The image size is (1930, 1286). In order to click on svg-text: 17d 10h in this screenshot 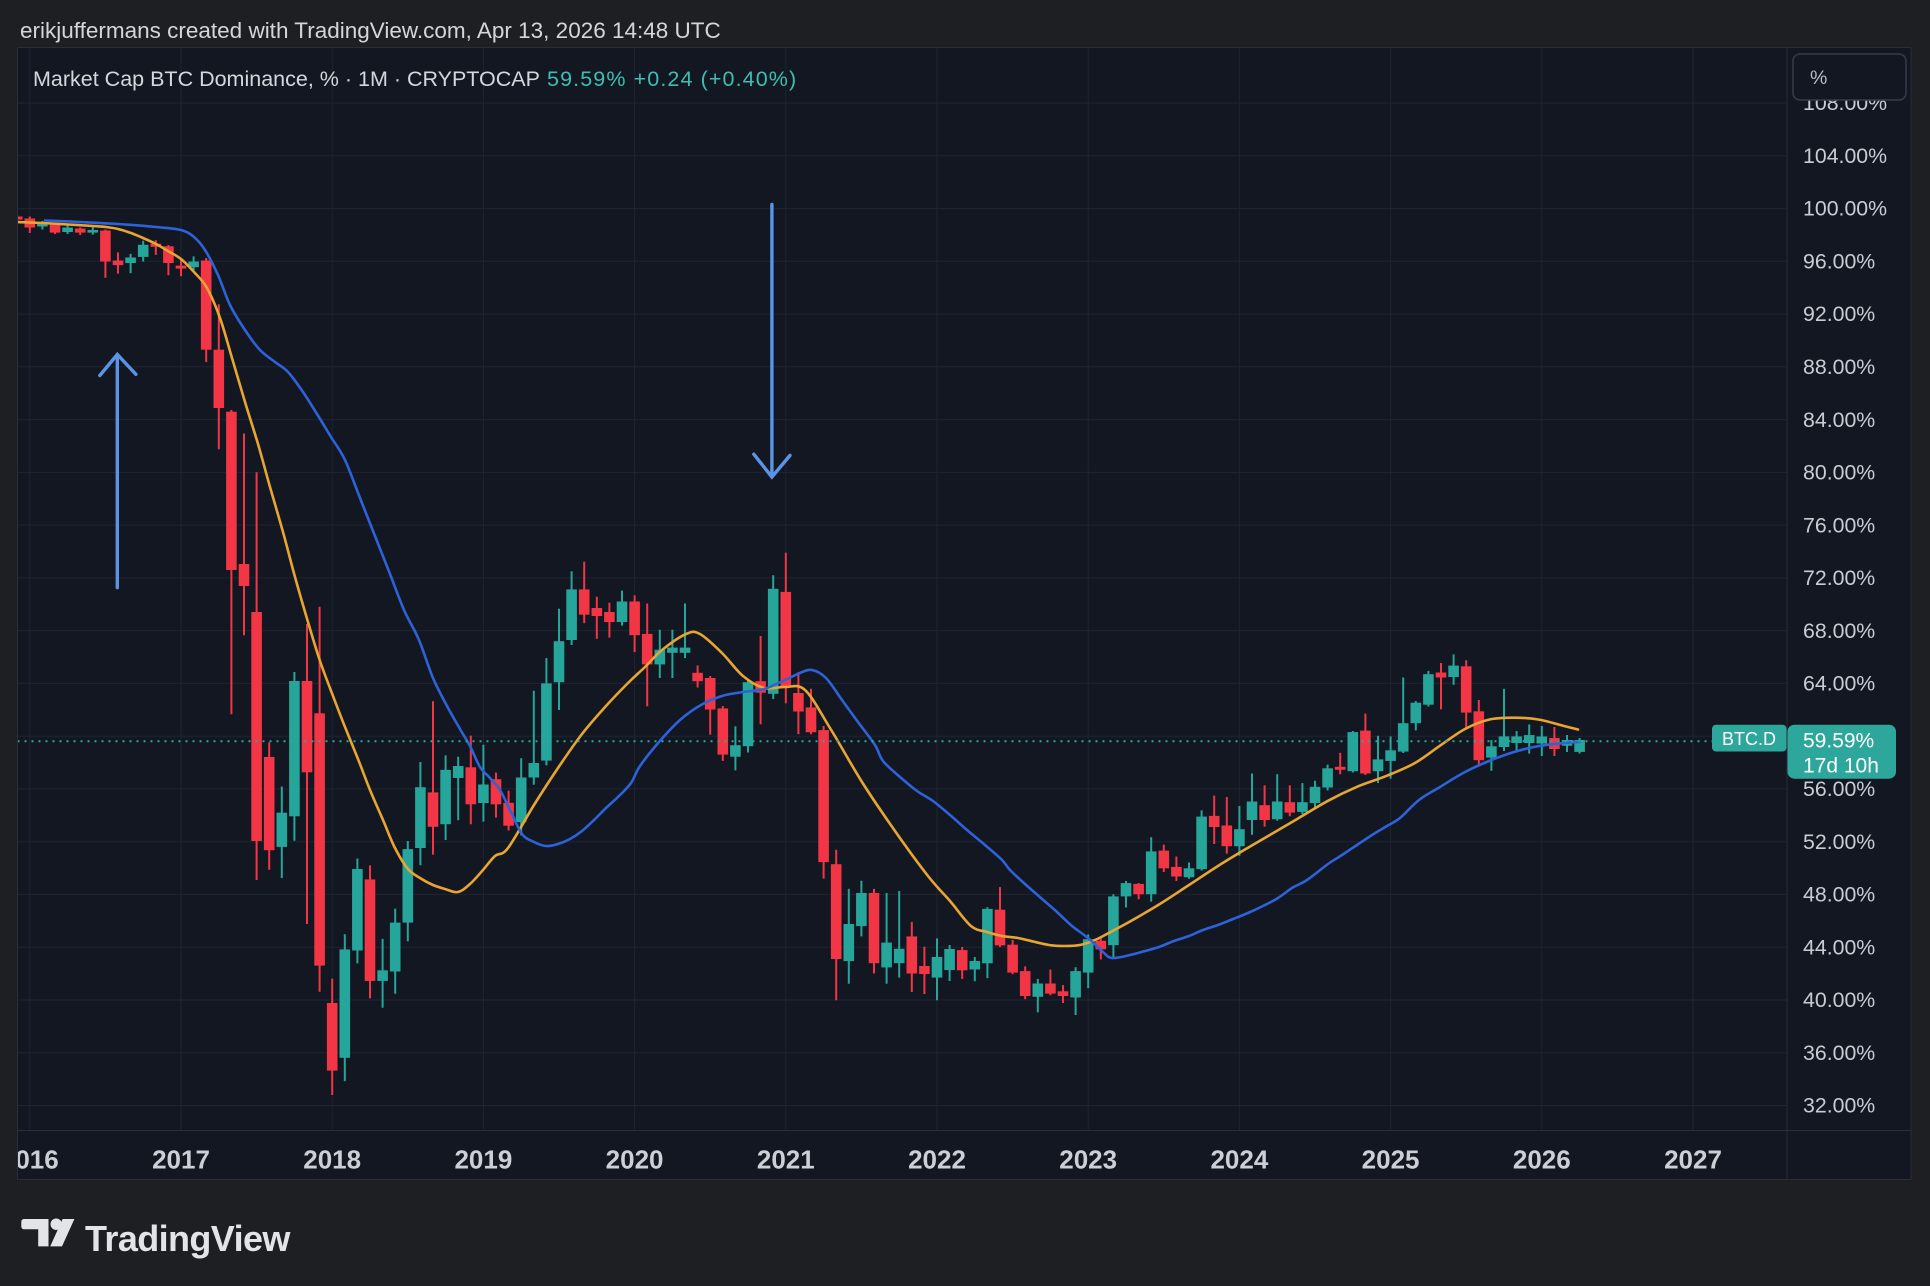, I will do `click(1841, 765)`.